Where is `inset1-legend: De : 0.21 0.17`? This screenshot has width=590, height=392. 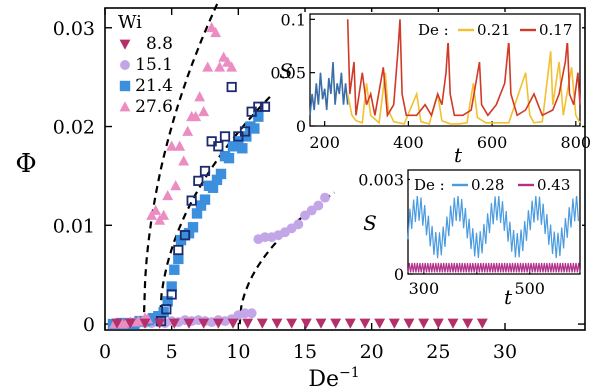 inset1-legend: De : 0.21 0.17 is located at coordinates (495, 30).